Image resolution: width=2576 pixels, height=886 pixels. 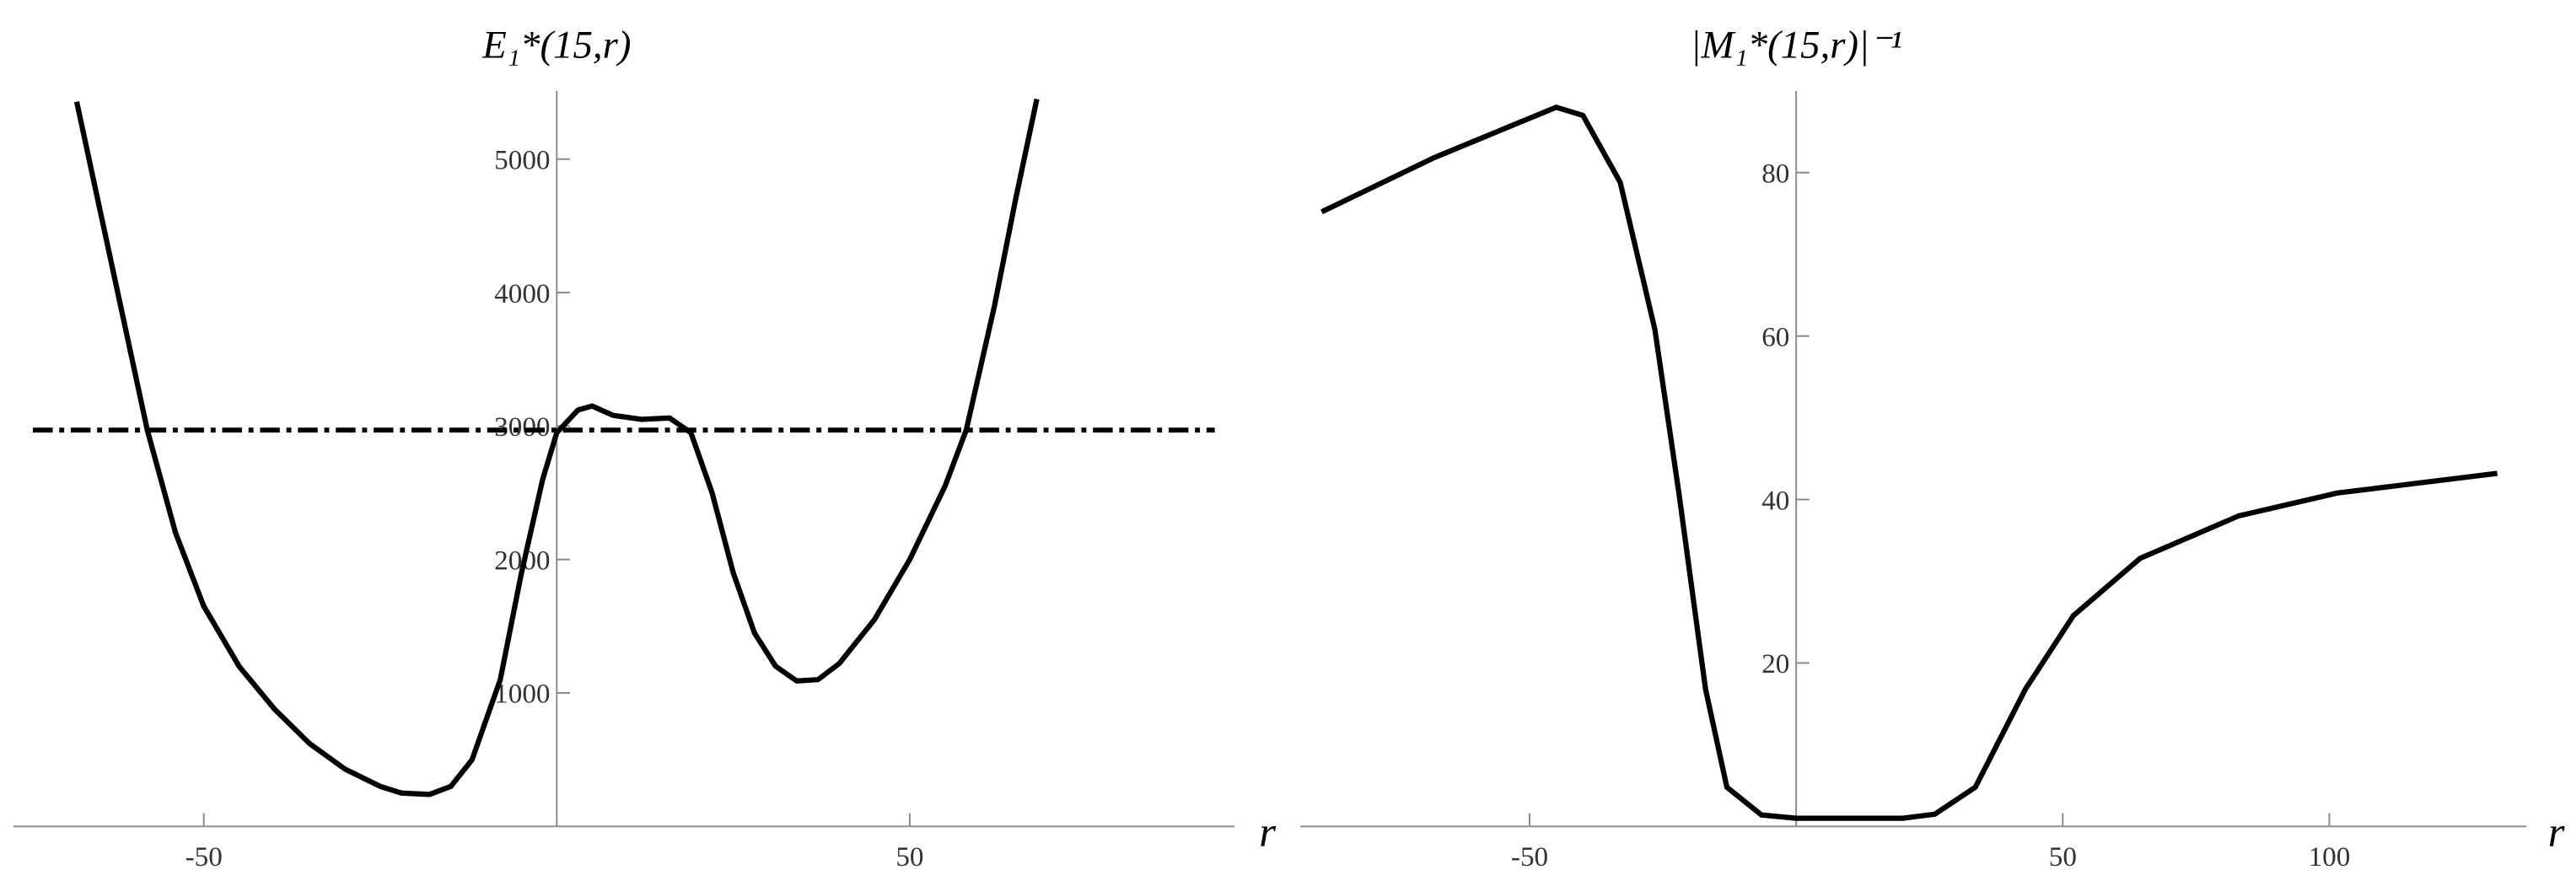 What do you see at coordinates (1775, 501) in the screenshot?
I see `y-tick-label: 40` at bounding box center [1775, 501].